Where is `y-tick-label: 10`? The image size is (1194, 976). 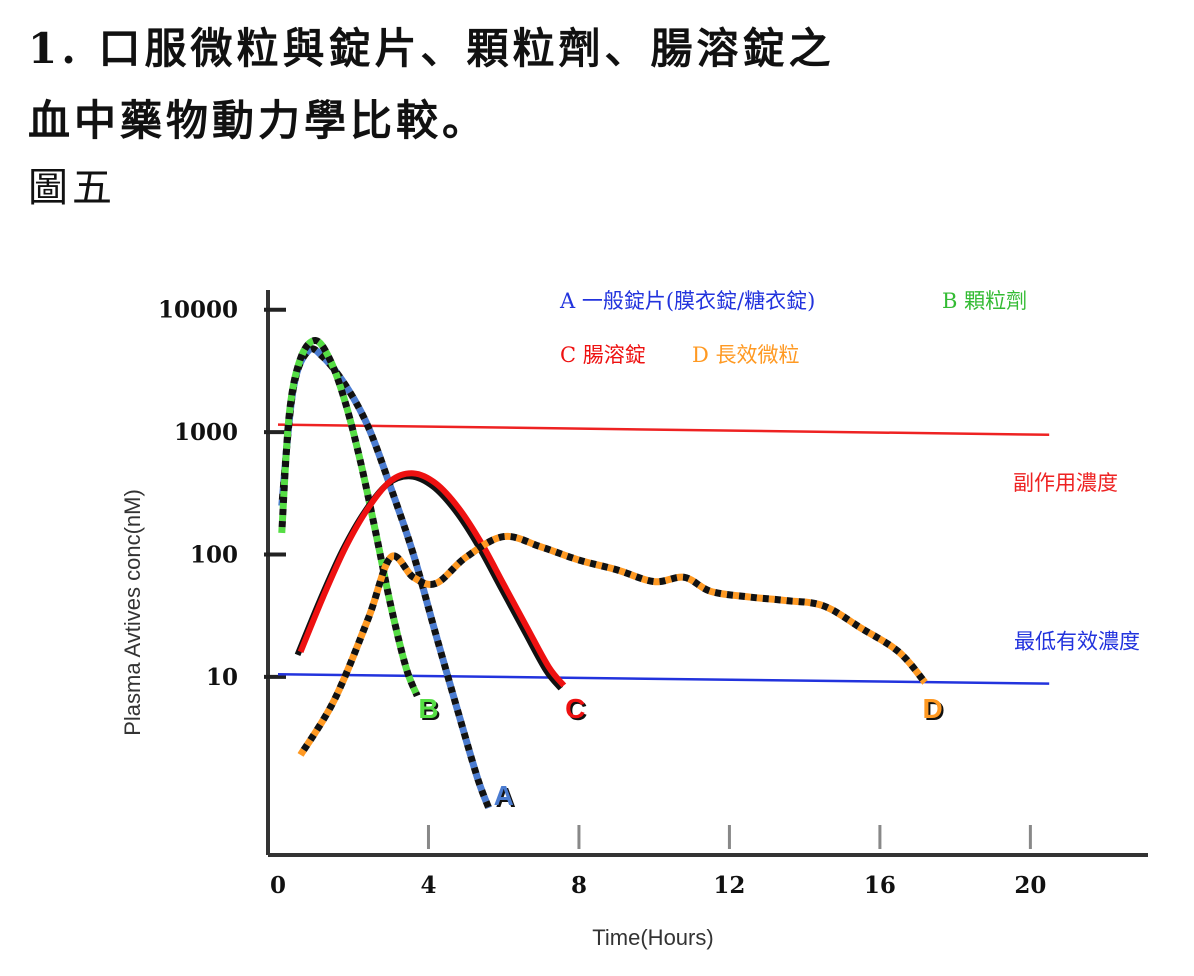 y-tick-label: 10 is located at coordinates (222, 677).